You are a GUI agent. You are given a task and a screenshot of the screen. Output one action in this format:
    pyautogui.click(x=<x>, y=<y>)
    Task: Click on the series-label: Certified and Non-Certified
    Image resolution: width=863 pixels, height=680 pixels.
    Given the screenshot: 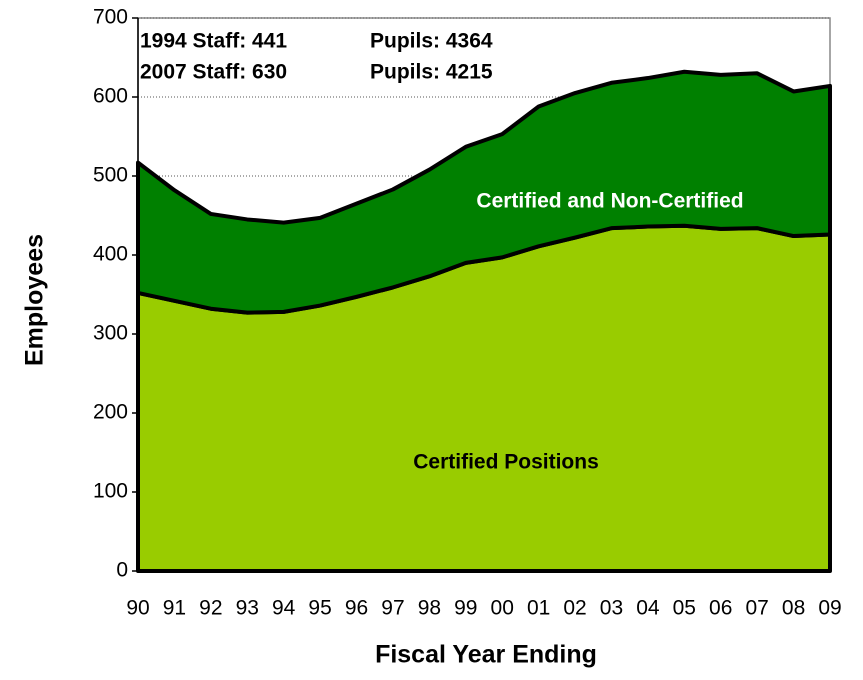 What is the action you would take?
    pyautogui.click(x=609, y=201)
    